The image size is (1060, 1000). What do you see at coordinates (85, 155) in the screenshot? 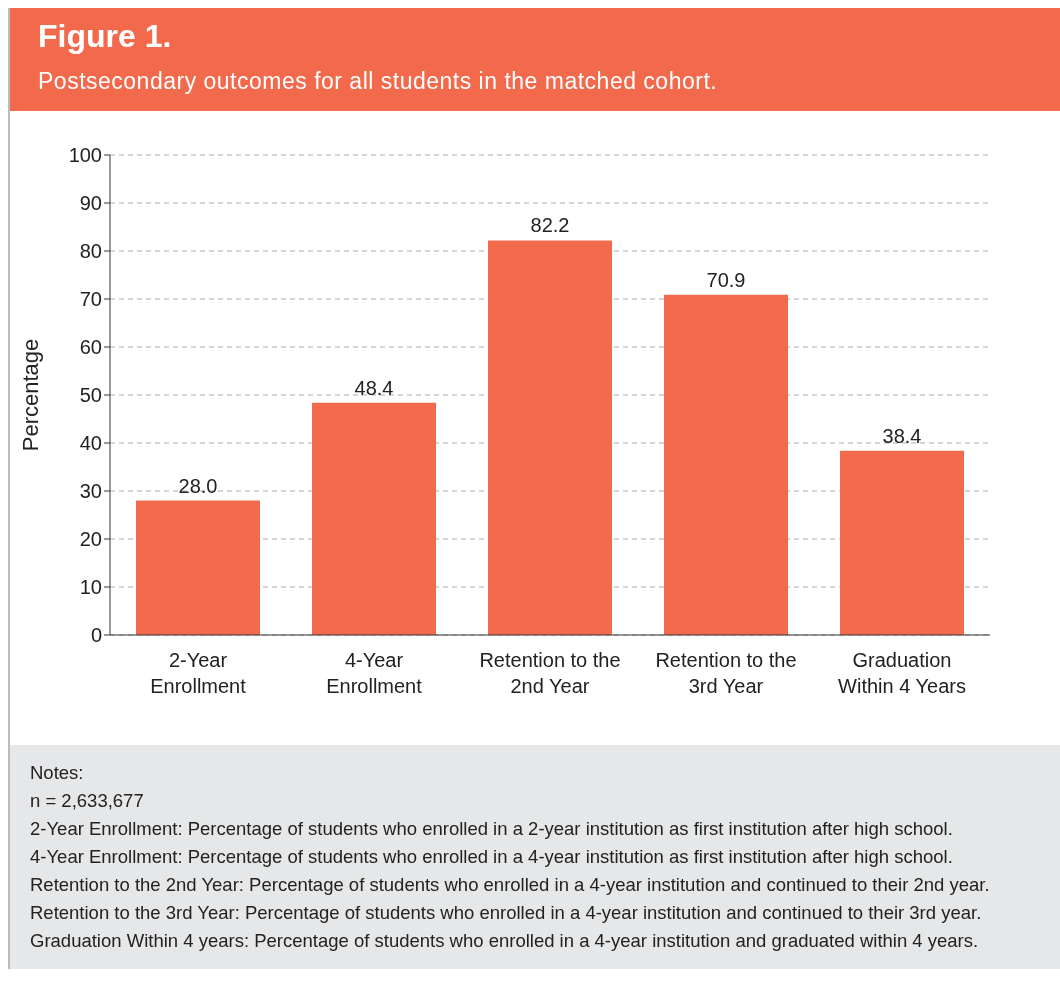
I see `y-tick-label: 100` at bounding box center [85, 155].